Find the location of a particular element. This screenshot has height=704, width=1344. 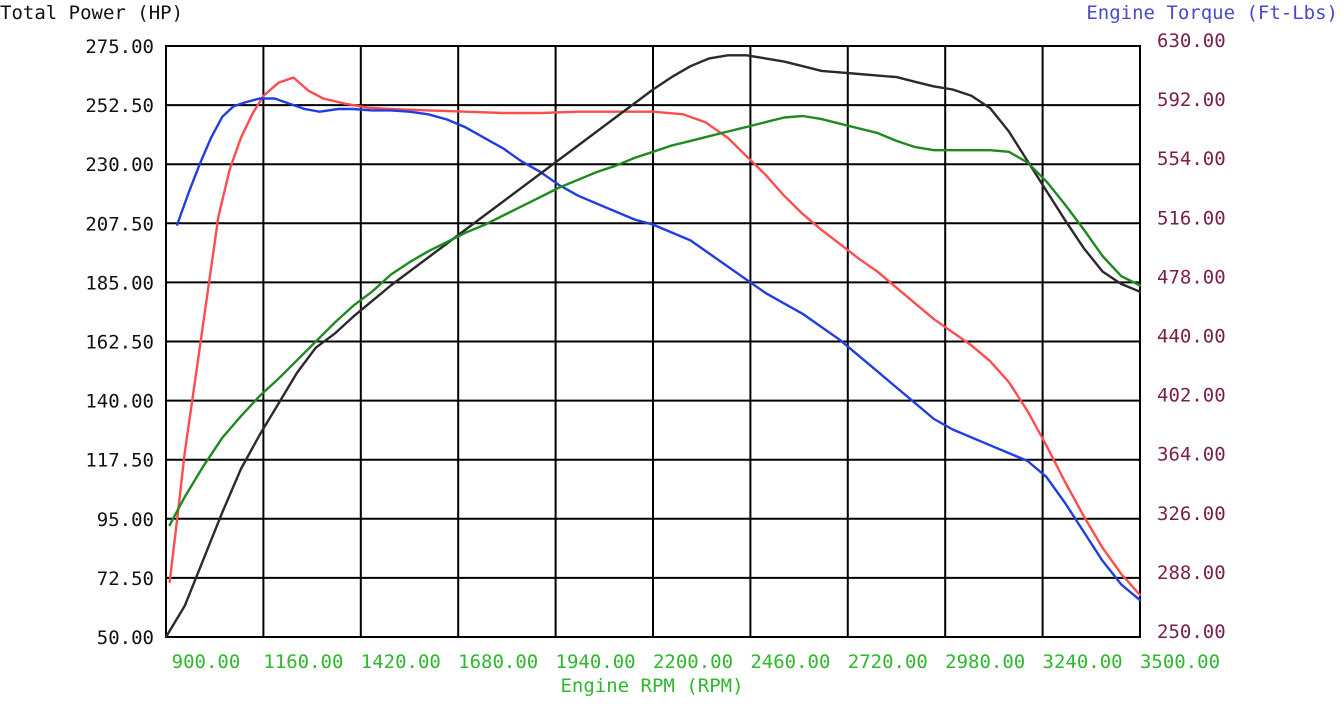

y-right-tick-label: 326.00 is located at coordinates (1191, 514).